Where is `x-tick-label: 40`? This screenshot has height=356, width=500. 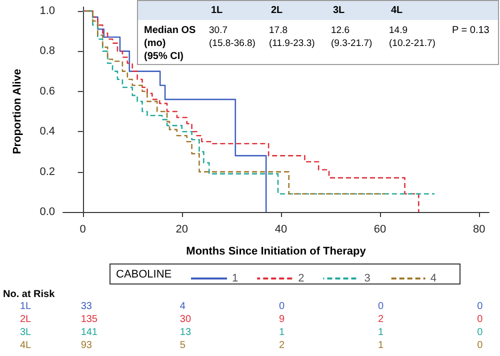 x-tick-label: 40 is located at coordinates (281, 230).